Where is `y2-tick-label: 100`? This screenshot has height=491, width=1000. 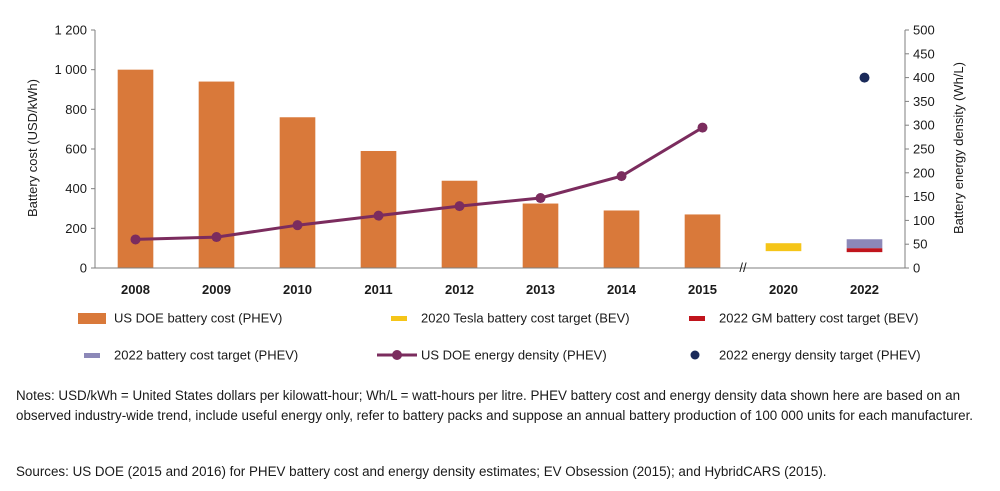 y2-tick-label: 100 is located at coordinates (924, 220).